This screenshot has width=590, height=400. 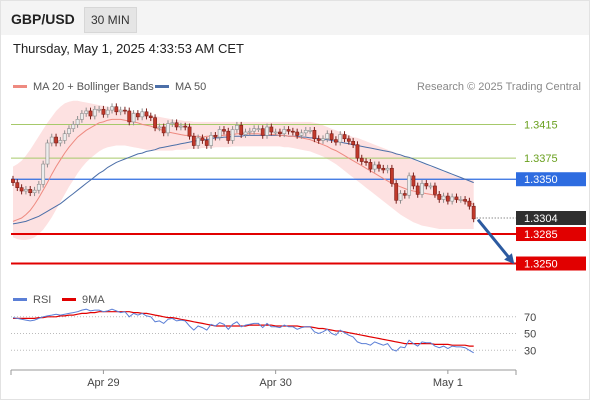 What do you see at coordinates (295, 18) in the screenshot?
I see `header-bar: GBP/USD 30 MIN` at bounding box center [295, 18].